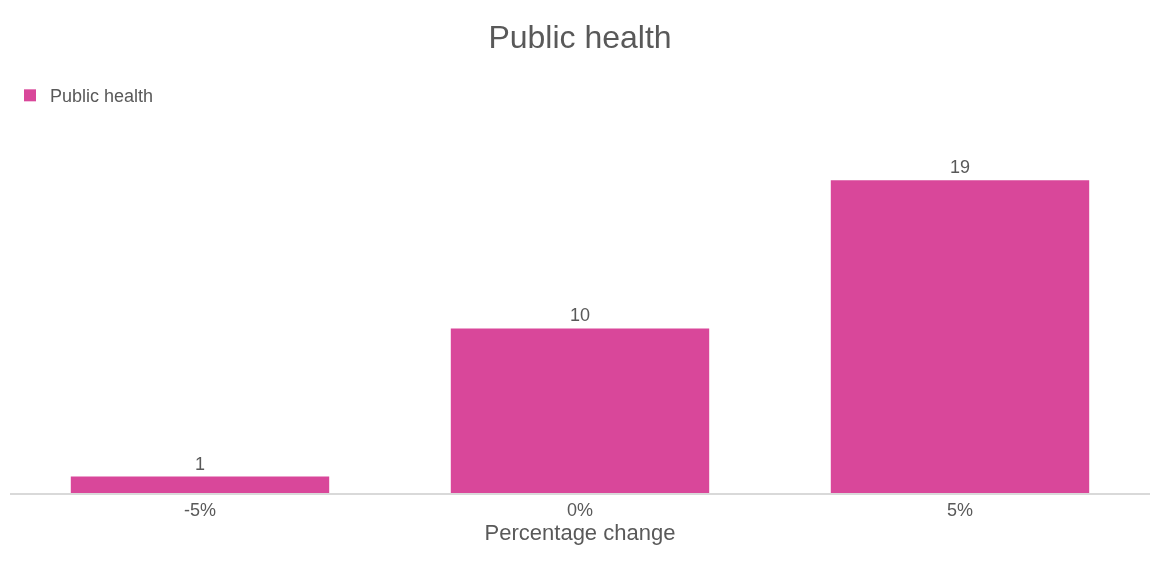 The image size is (1160, 563). I want to click on legend-label: Public health, so click(102, 96).